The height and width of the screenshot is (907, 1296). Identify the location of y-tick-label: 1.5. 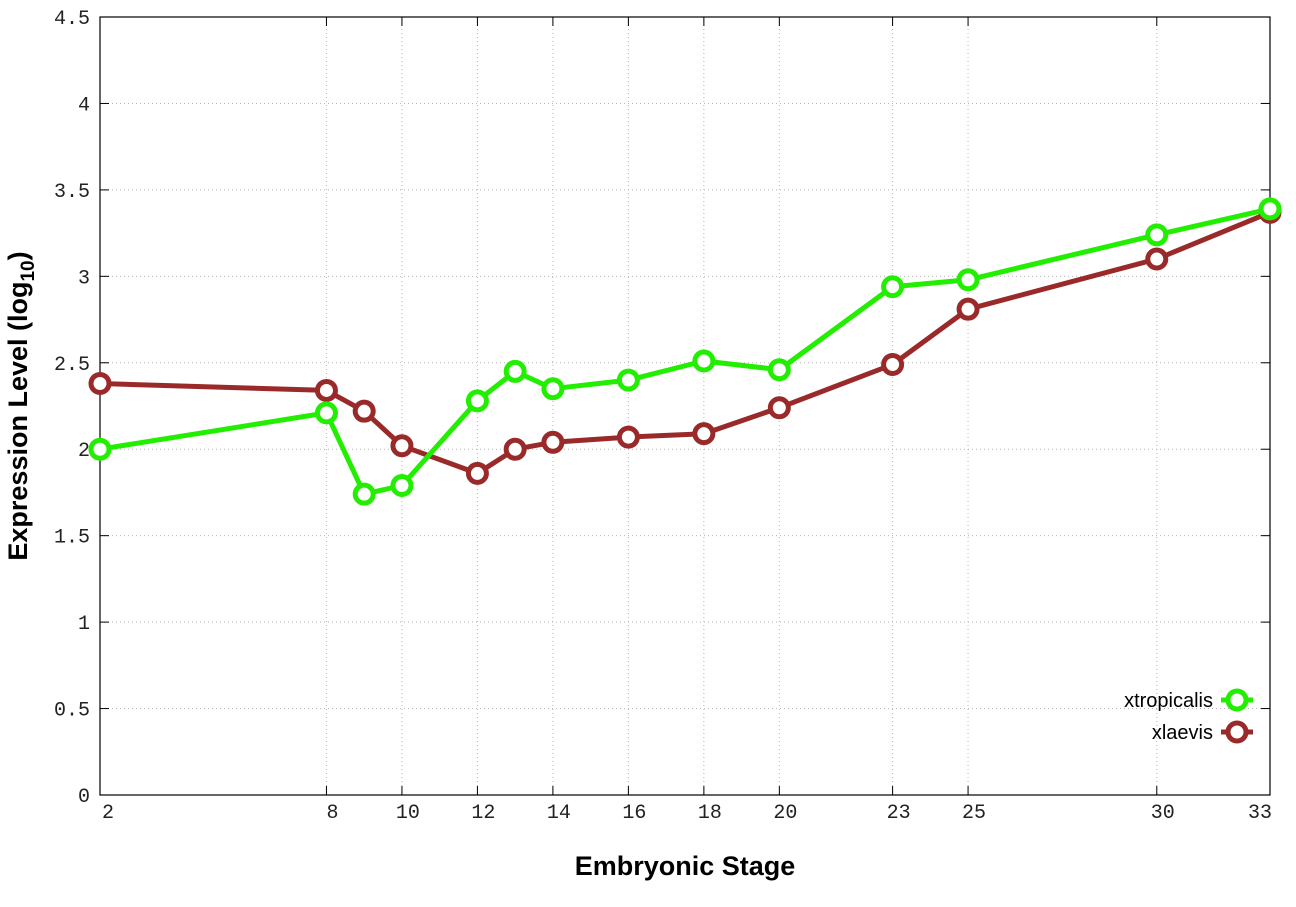
(72, 538).